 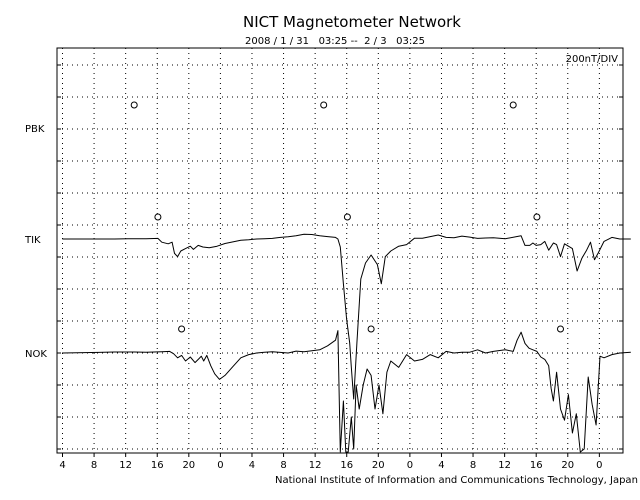 What do you see at coordinates (335, 41) in the screenshot?
I see `chart-subtitle: 2008 / 1 / 31 03:25 -- 2 / 3 03:25` at bounding box center [335, 41].